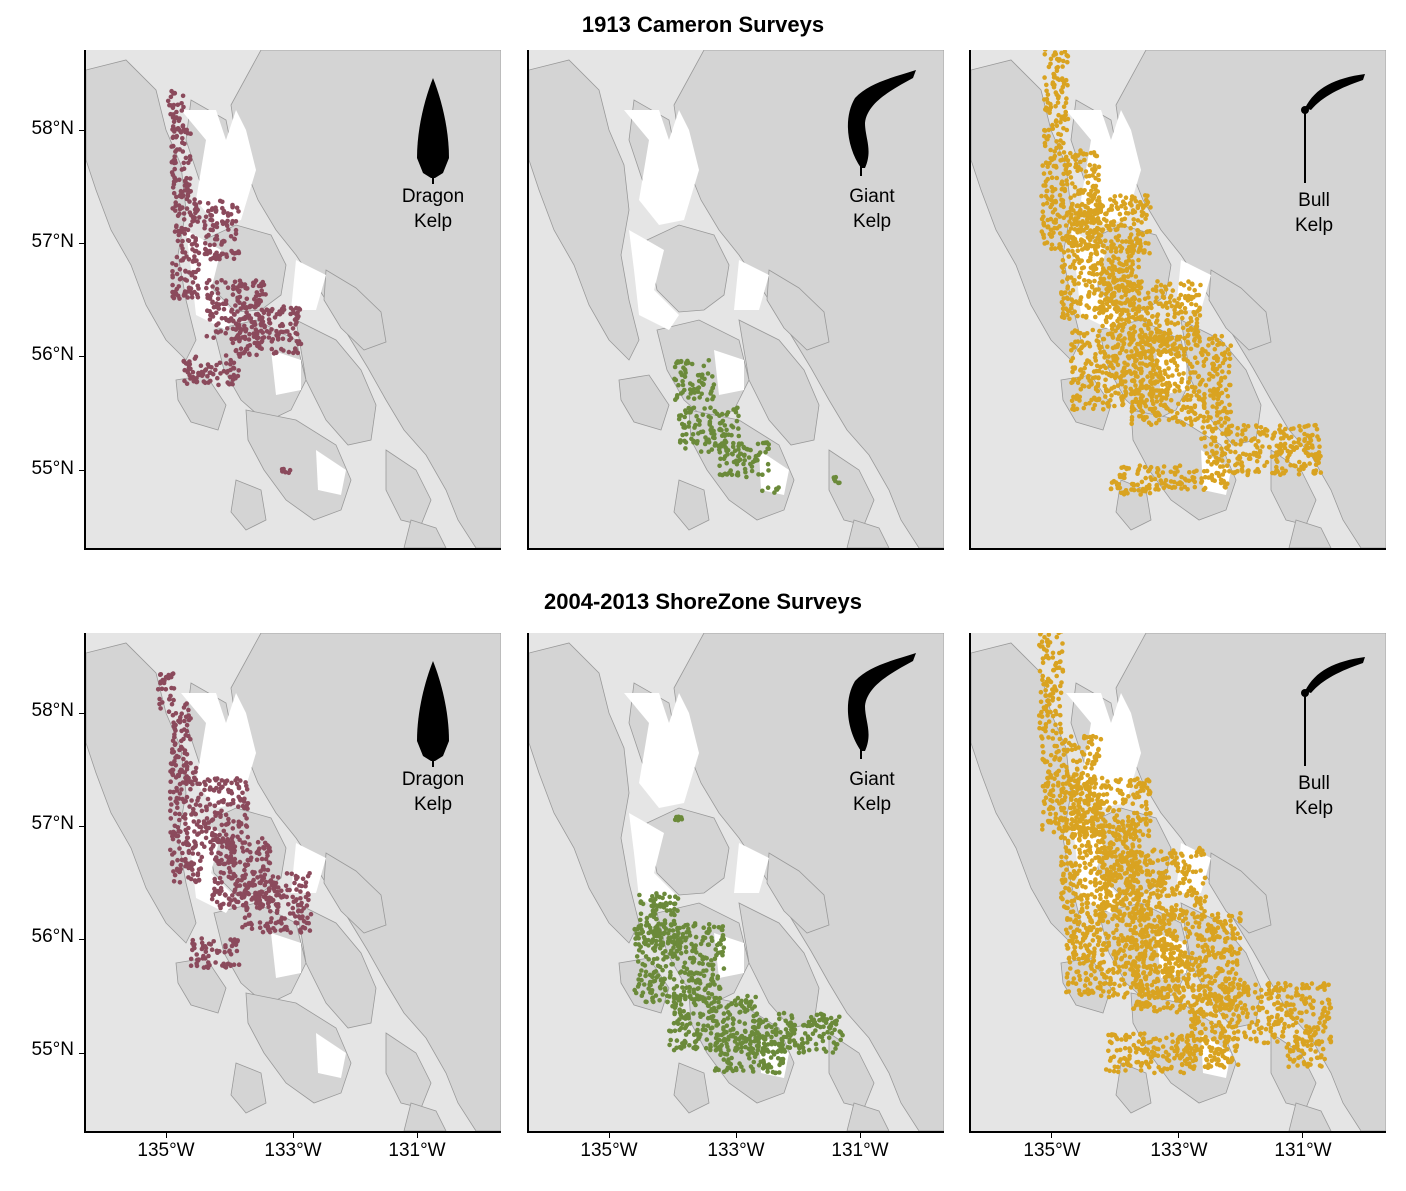 The width and height of the screenshot is (1406, 1191). What do you see at coordinates (1178, 299) in the screenshot?
I see `map-svg` at bounding box center [1178, 299].